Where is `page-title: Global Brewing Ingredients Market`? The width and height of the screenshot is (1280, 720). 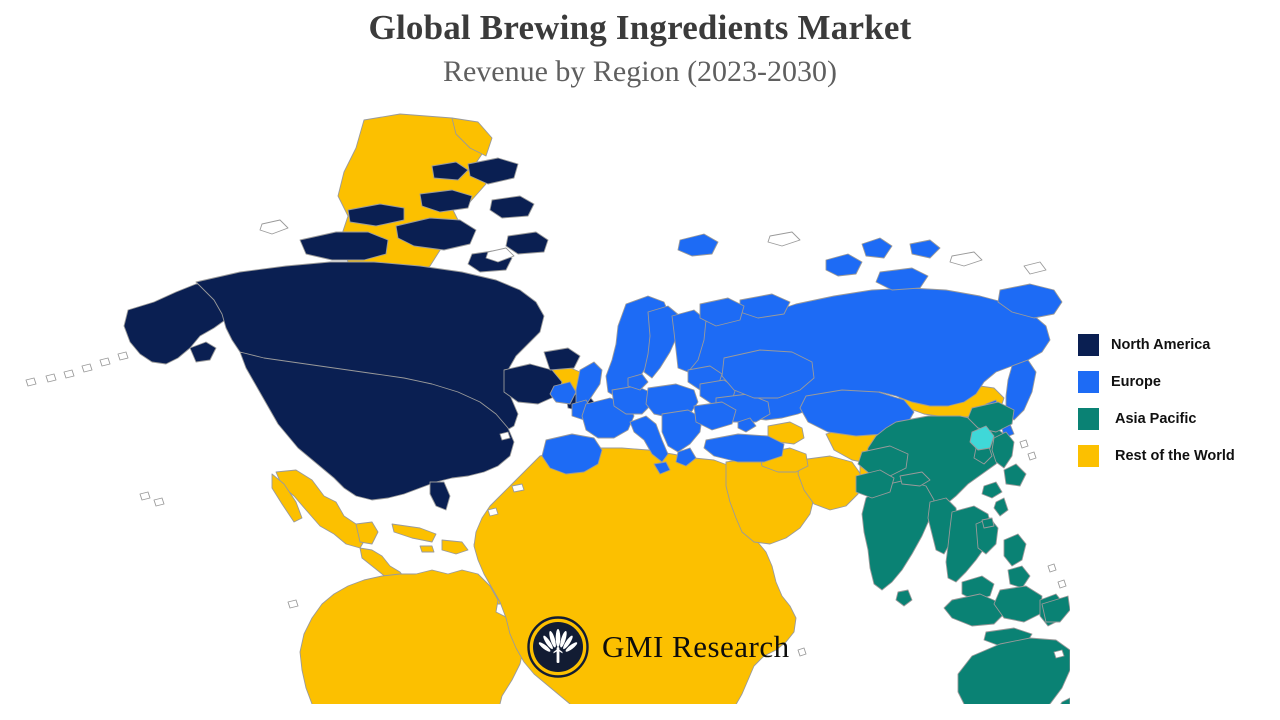 page-title: Global Brewing Ingredients Market is located at coordinates (640, 27).